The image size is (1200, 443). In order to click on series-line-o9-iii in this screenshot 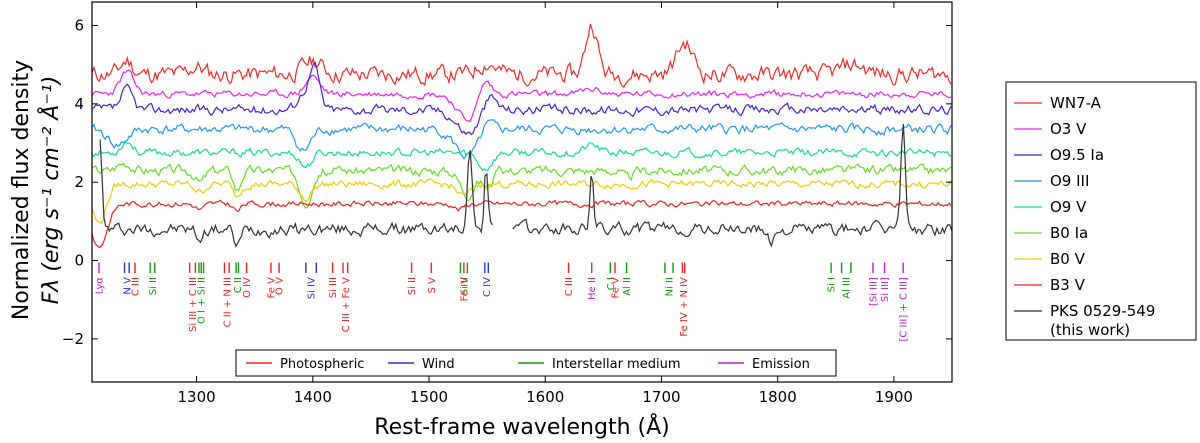, I will do `click(522, 139)`.